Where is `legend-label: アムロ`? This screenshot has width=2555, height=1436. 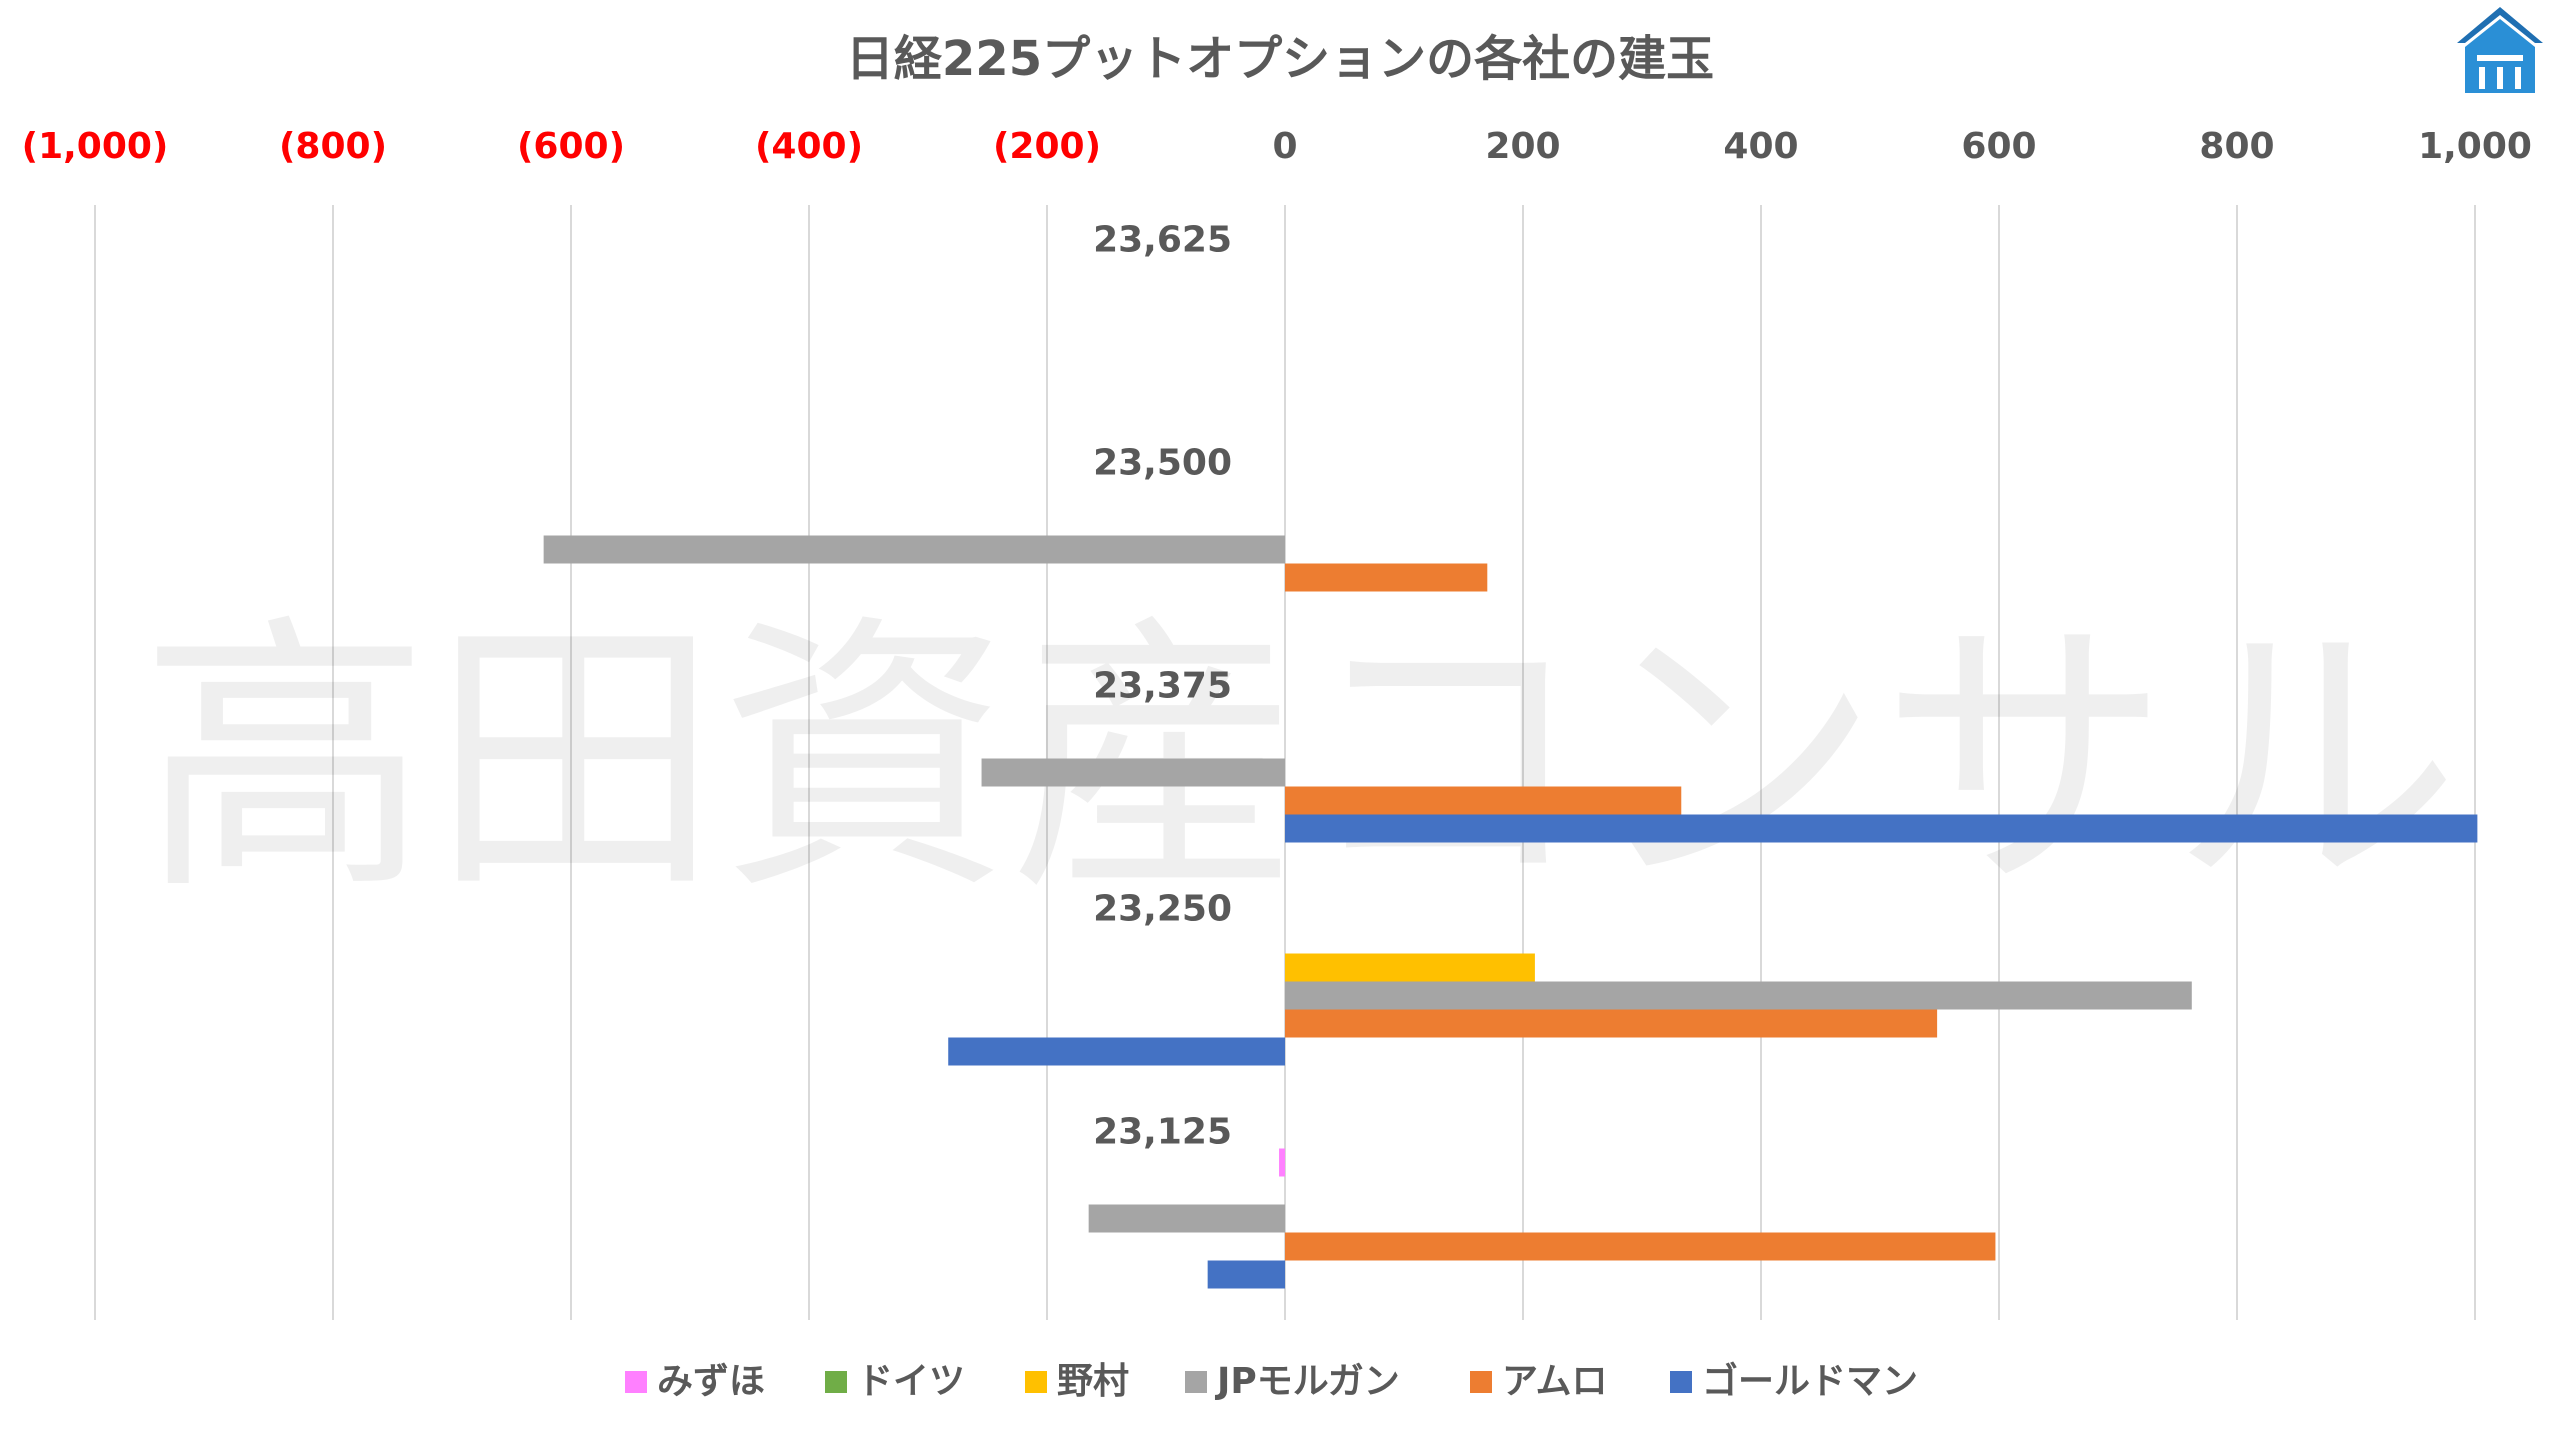
legend-label: アムロ is located at coordinates (1554, 1381).